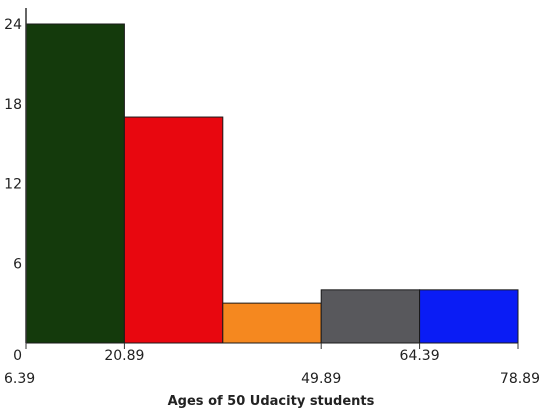 This screenshot has height=413, width=542. What do you see at coordinates (19, 379) in the screenshot?
I see `x-tick-label: 6.39` at bounding box center [19, 379].